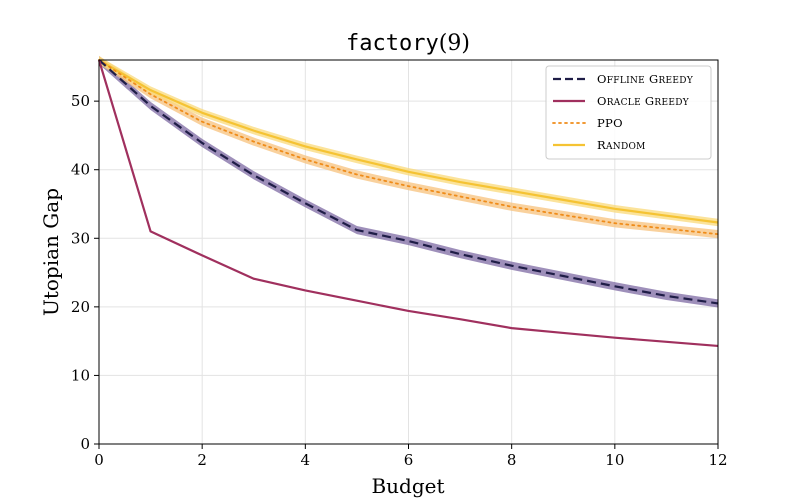 The image size is (798, 499). I want to click on y-tick-label: 30, so click(80, 238).